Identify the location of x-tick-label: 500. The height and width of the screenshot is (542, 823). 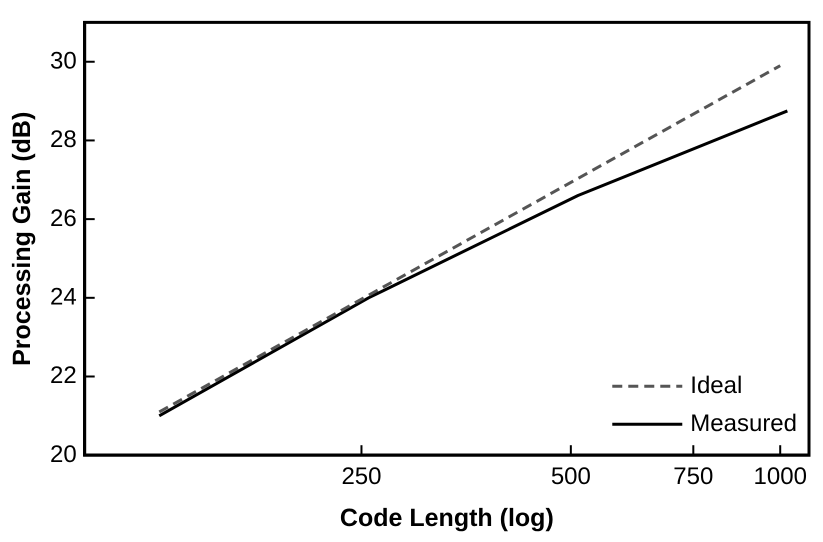
(570, 476).